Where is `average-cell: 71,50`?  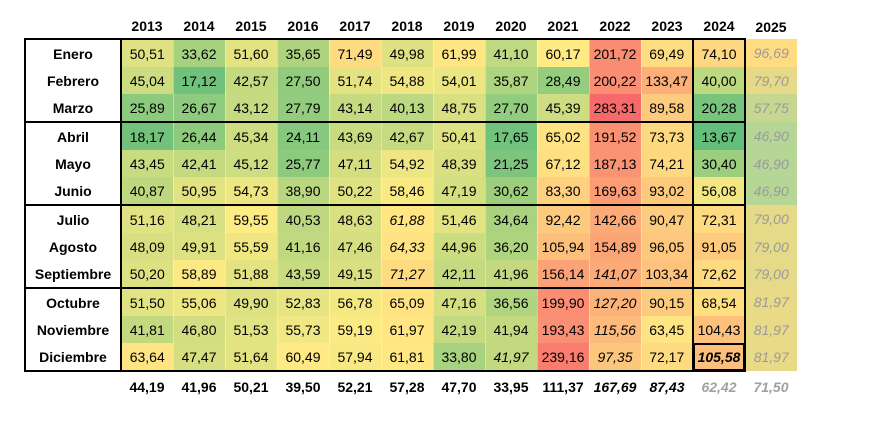 average-cell: 71,50 is located at coordinates (771, 386).